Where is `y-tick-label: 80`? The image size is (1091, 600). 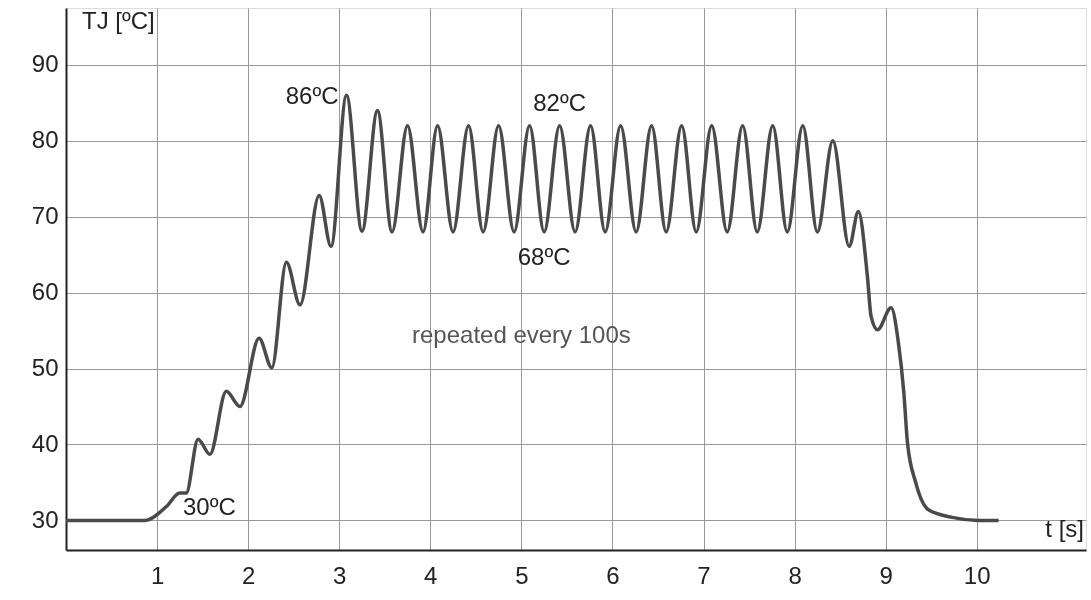 y-tick-label: 80 is located at coordinates (45, 140).